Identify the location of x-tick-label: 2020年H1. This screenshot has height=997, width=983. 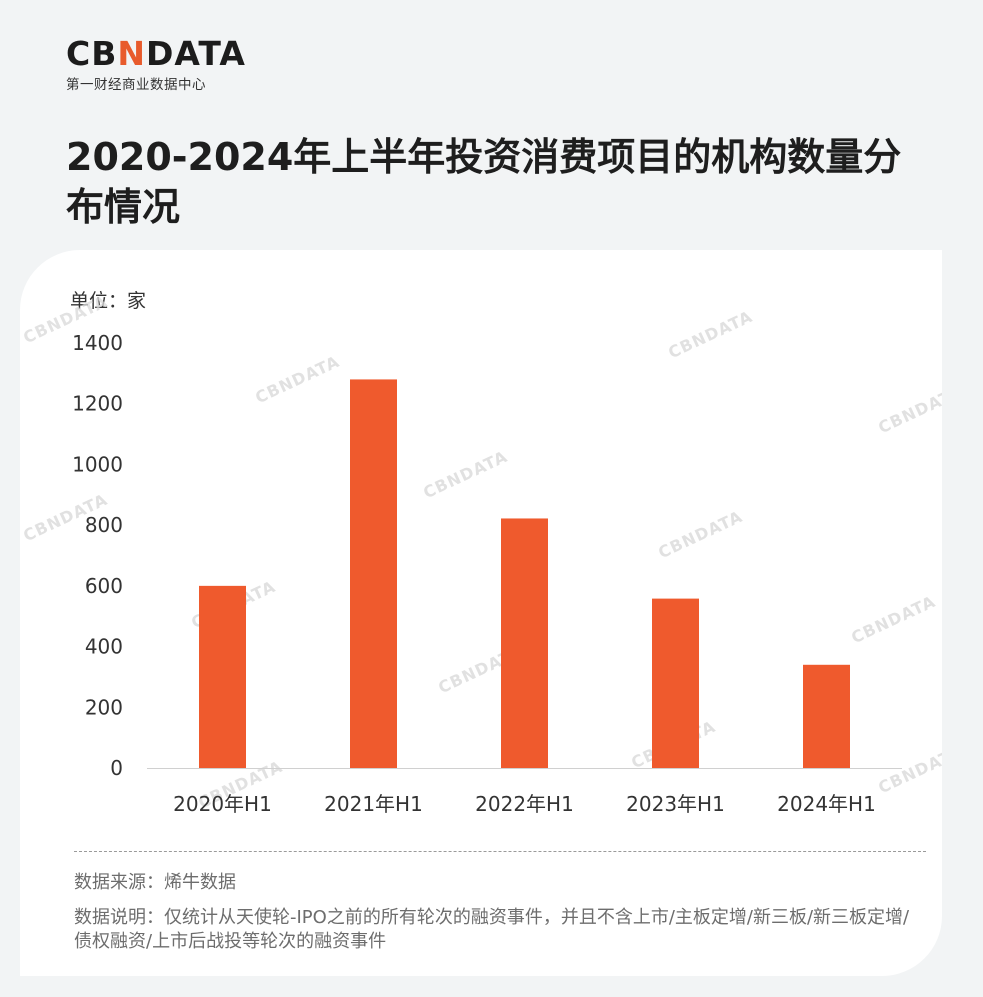
(222, 804).